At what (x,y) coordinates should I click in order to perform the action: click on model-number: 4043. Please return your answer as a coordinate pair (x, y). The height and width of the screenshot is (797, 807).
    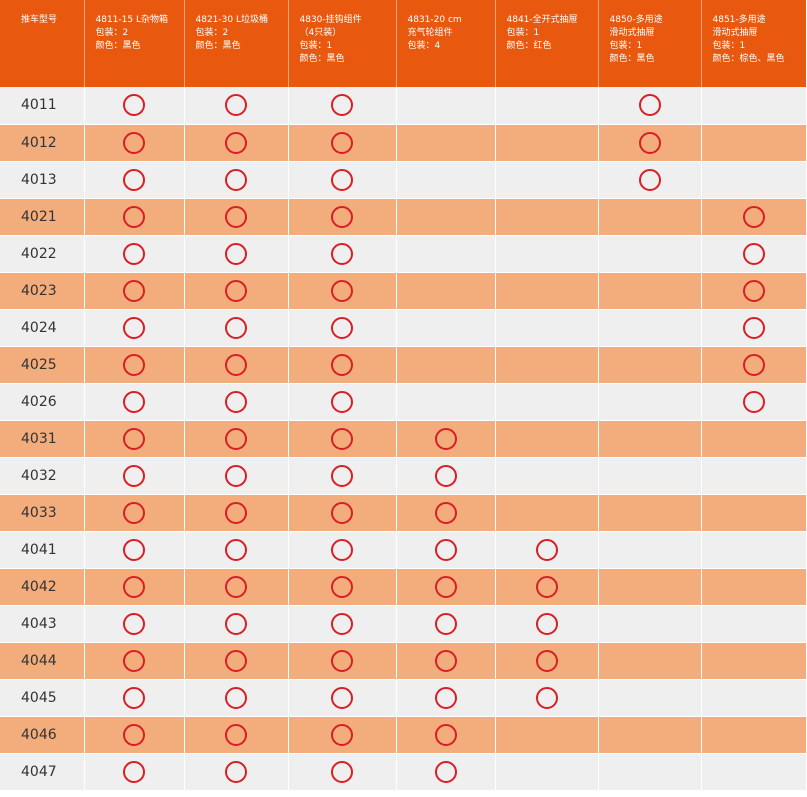
    Looking at the image, I should click on (42, 624).